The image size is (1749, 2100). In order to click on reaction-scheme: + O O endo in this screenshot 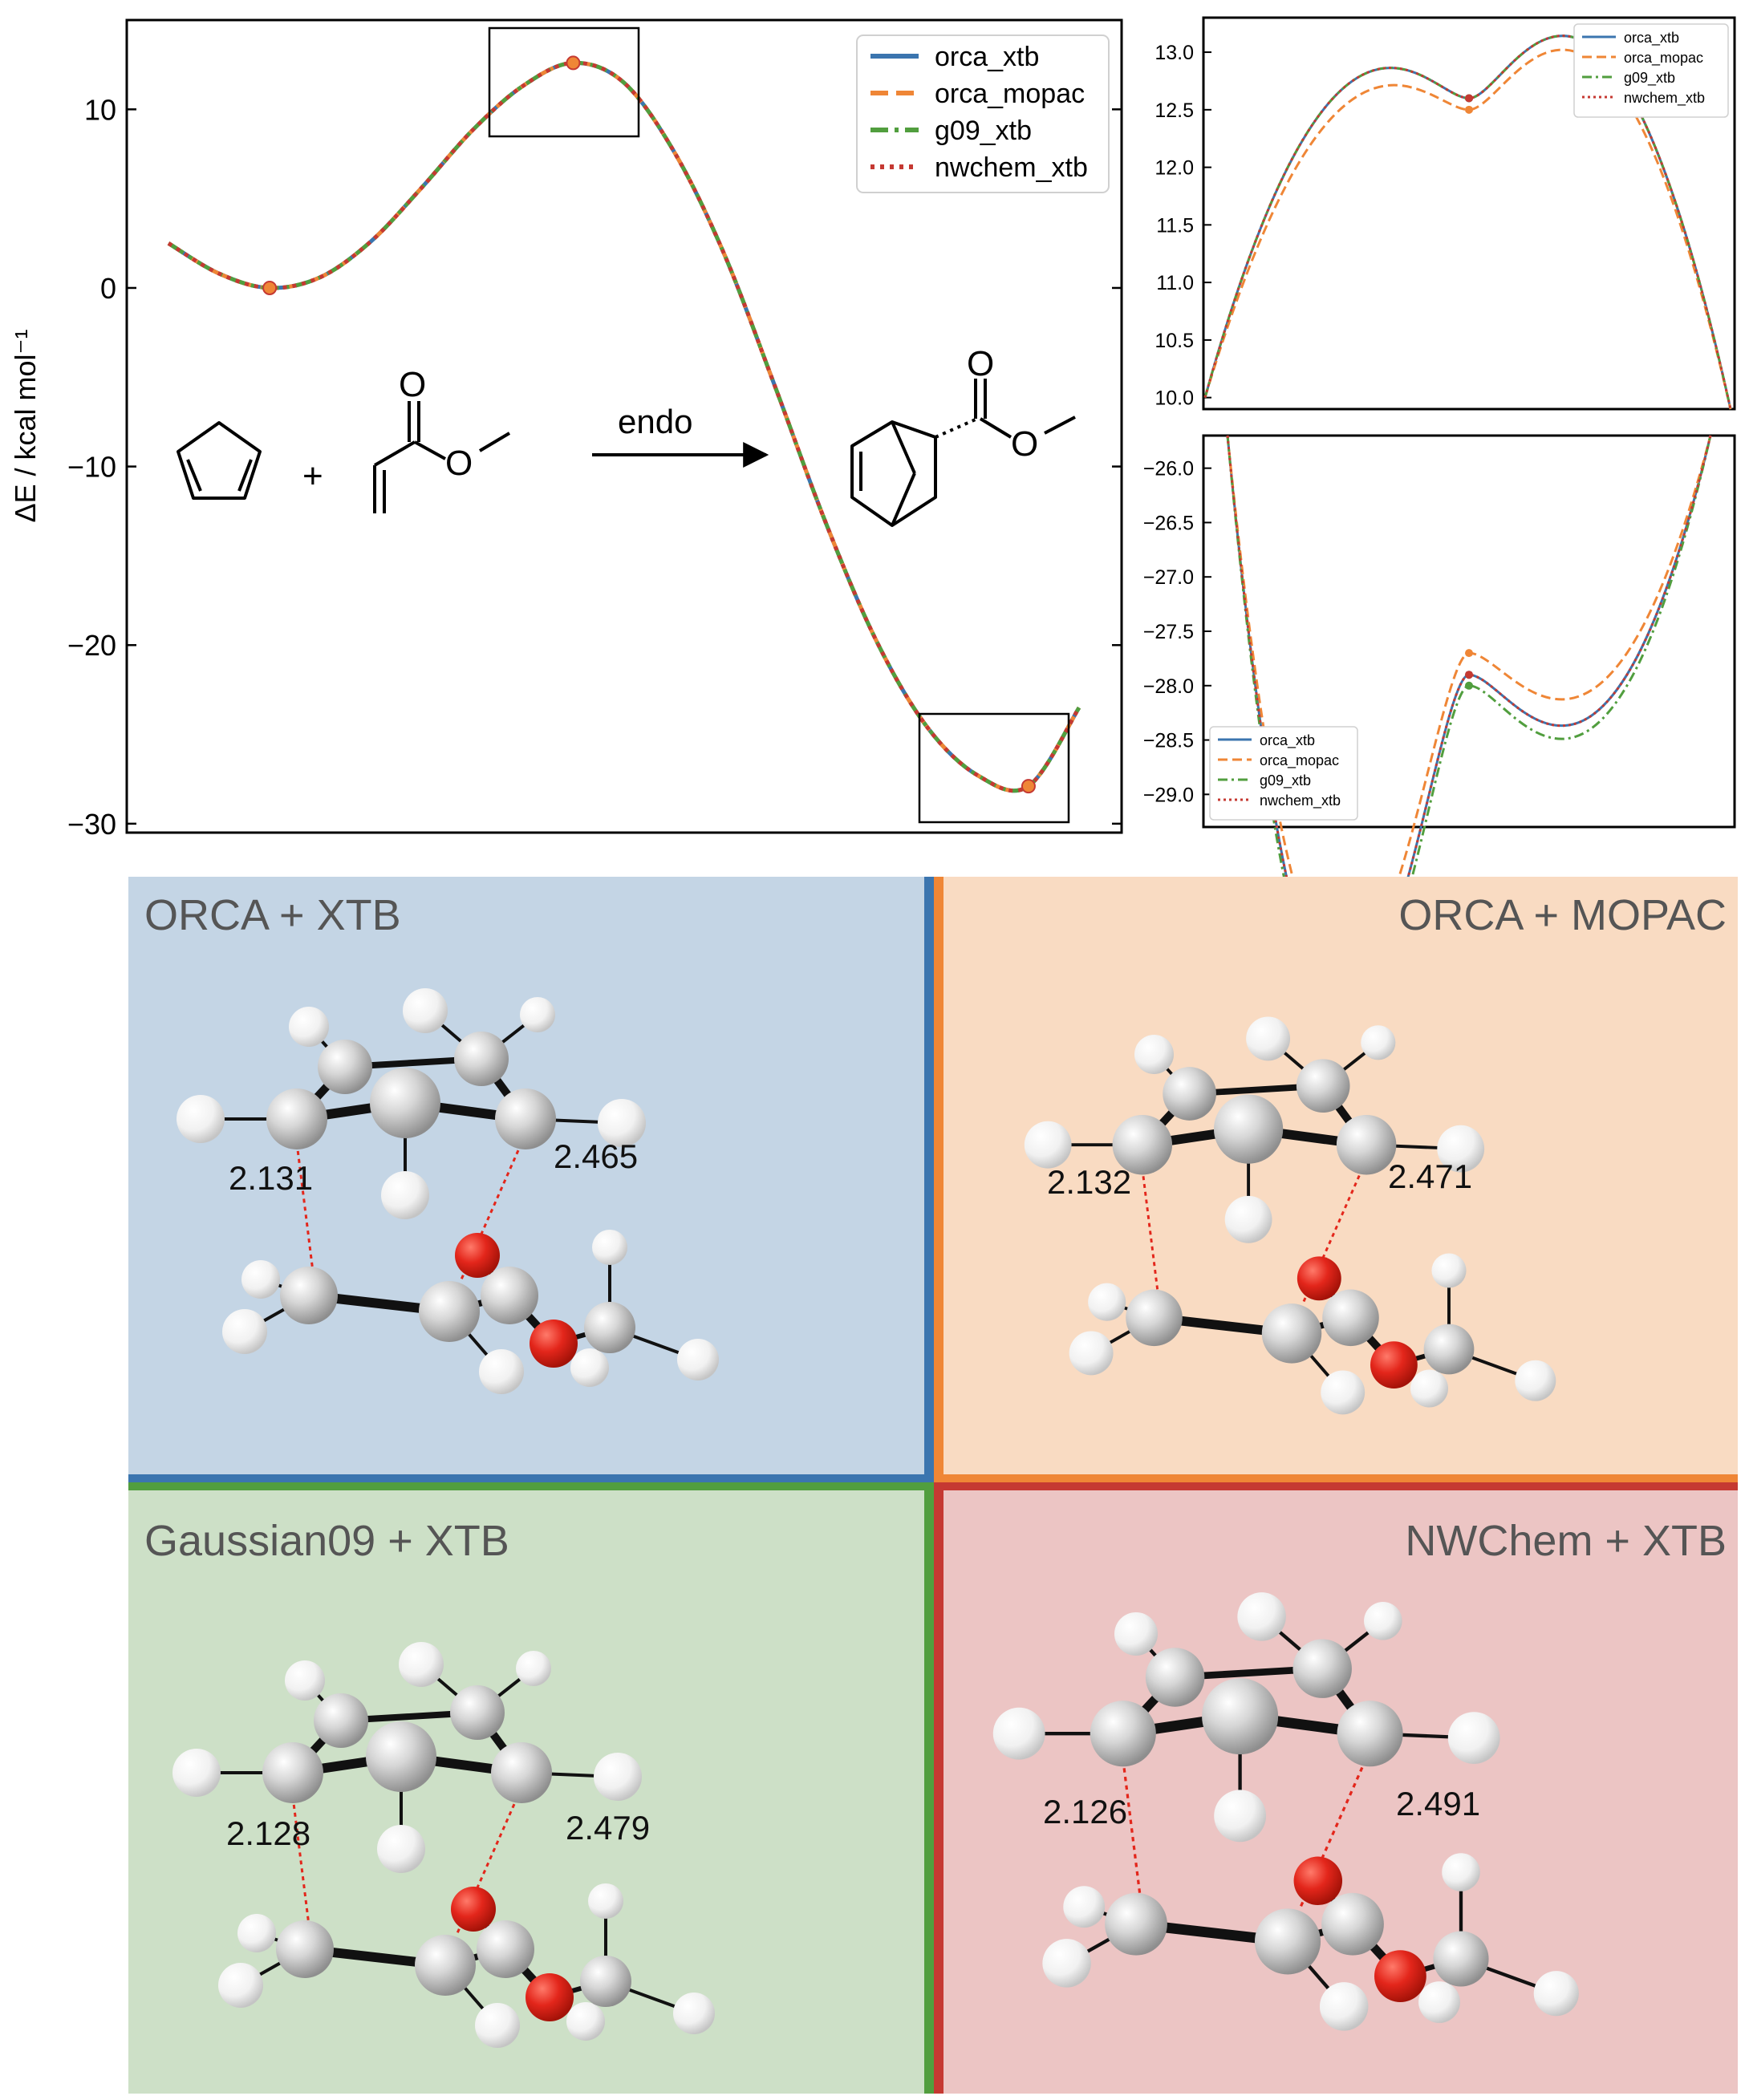, I will do `click(626, 435)`.